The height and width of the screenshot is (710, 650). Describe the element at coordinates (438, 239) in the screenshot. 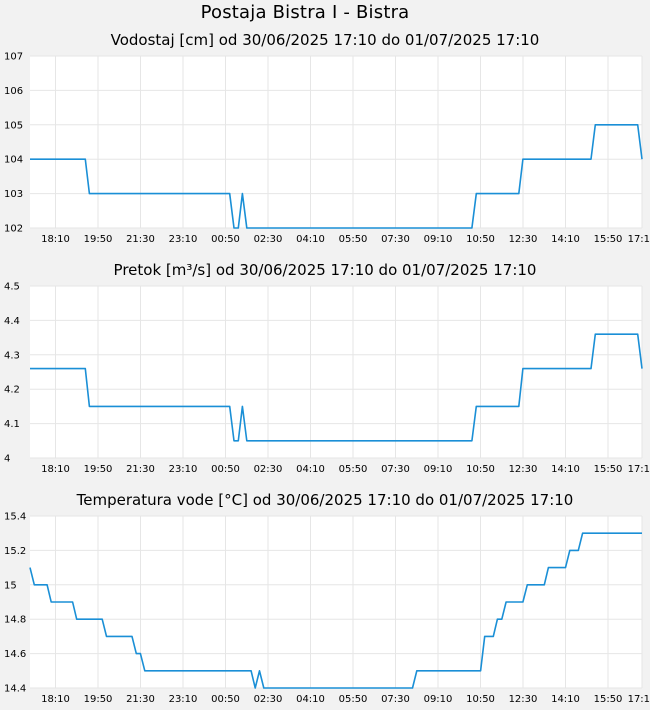

I see `water-level-x-tick-label: 09:10` at that location.